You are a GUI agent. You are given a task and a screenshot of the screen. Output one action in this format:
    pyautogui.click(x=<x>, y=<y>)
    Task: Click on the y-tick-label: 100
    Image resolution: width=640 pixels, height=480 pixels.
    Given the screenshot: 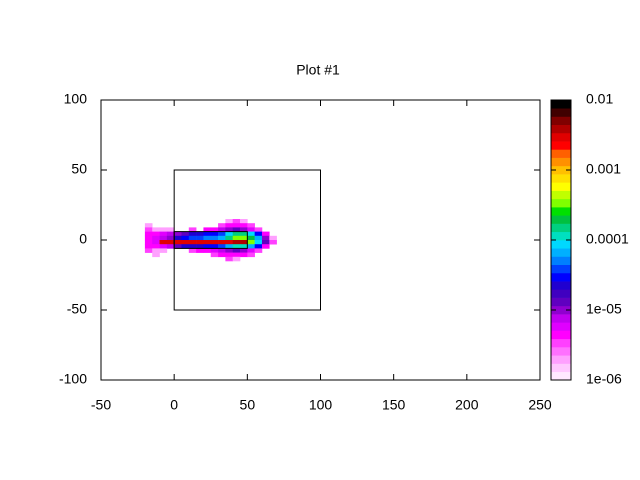 What is the action you would take?
    pyautogui.click(x=76, y=99)
    